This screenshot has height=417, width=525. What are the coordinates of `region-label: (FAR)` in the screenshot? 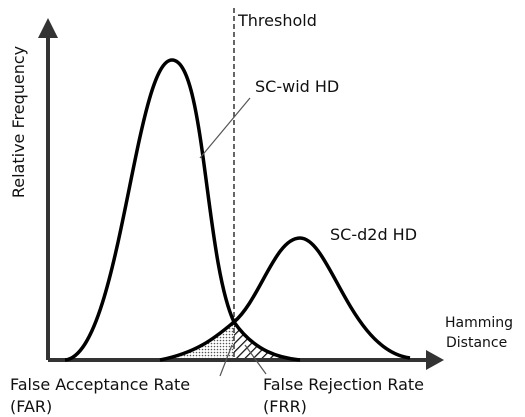 It's located at (31, 406).